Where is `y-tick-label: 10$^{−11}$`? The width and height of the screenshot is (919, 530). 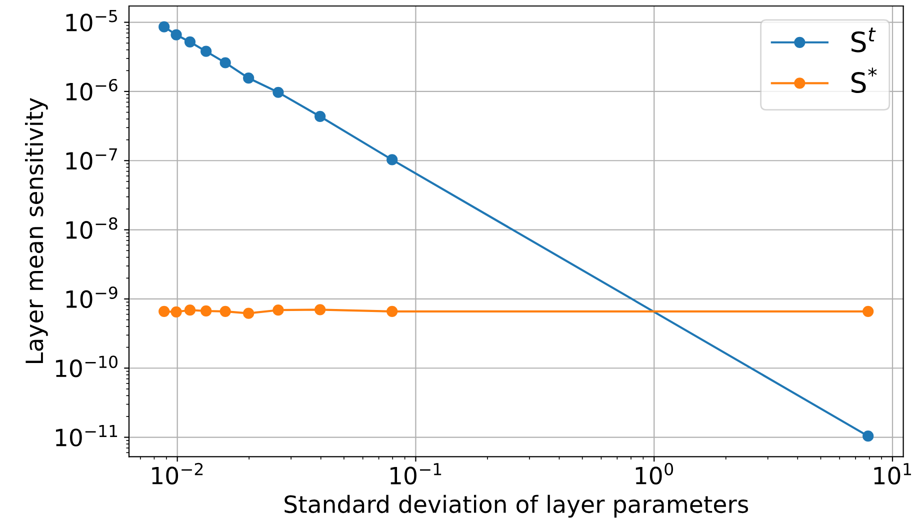
y-tick-label: 10$^{−11}$ is located at coordinates (87, 435).